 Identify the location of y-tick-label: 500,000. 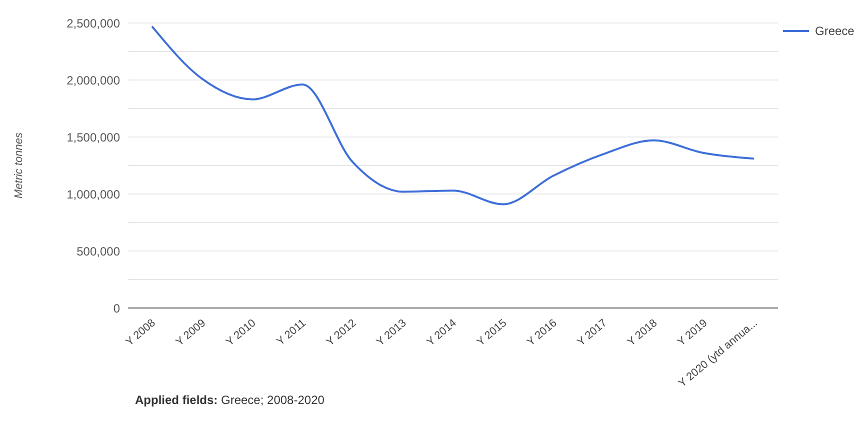
(98, 251).